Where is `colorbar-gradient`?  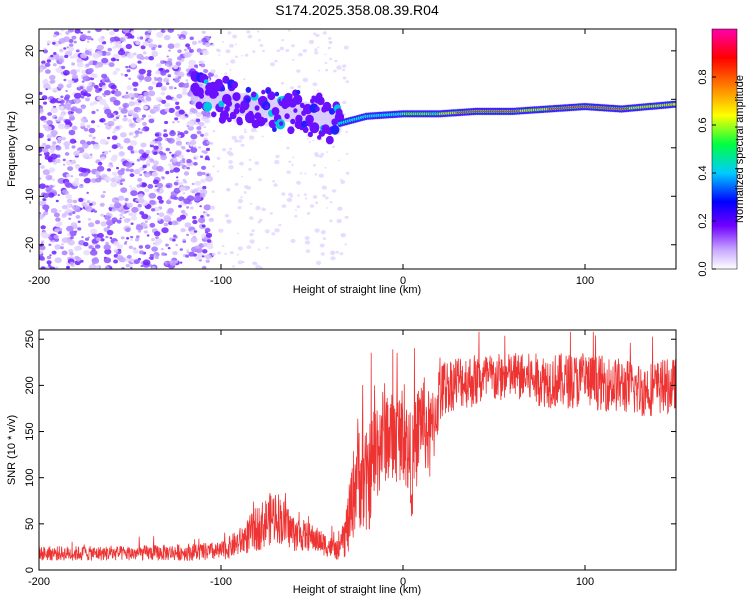
colorbar-gradient is located at coordinates (724, 149).